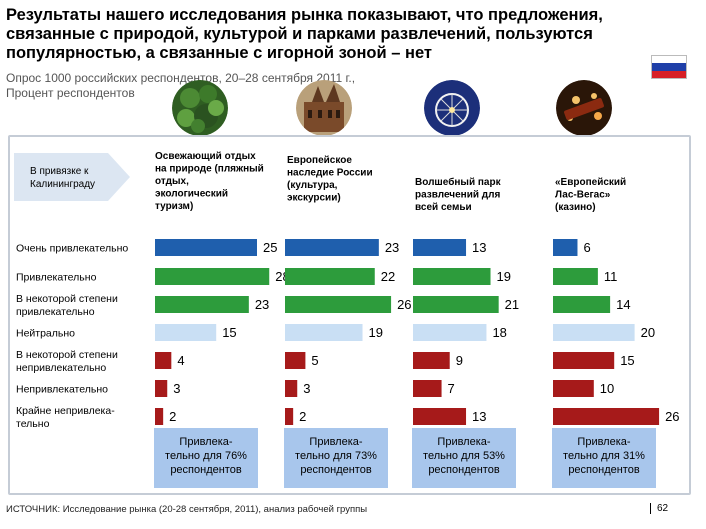 The image size is (706, 529). What do you see at coordinates (388, 276) in the screenshot?
I see `bar-value-label: 22` at bounding box center [388, 276].